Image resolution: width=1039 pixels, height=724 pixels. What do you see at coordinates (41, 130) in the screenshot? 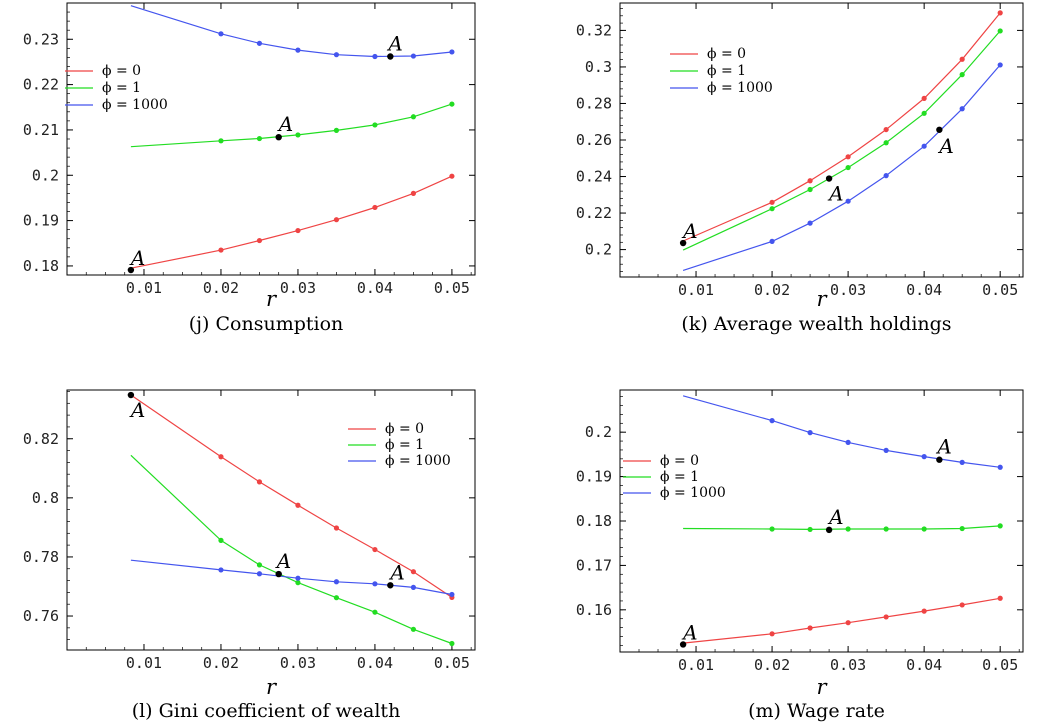
I see `y-tick-label: 0.21` at bounding box center [41, 130].